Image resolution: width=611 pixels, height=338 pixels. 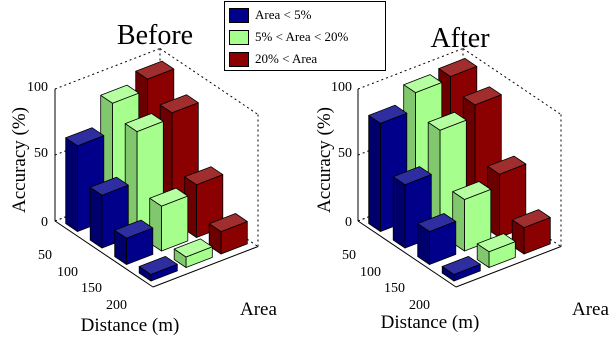 I want to click on chart-title-after: After, so click(x=460, y=38).